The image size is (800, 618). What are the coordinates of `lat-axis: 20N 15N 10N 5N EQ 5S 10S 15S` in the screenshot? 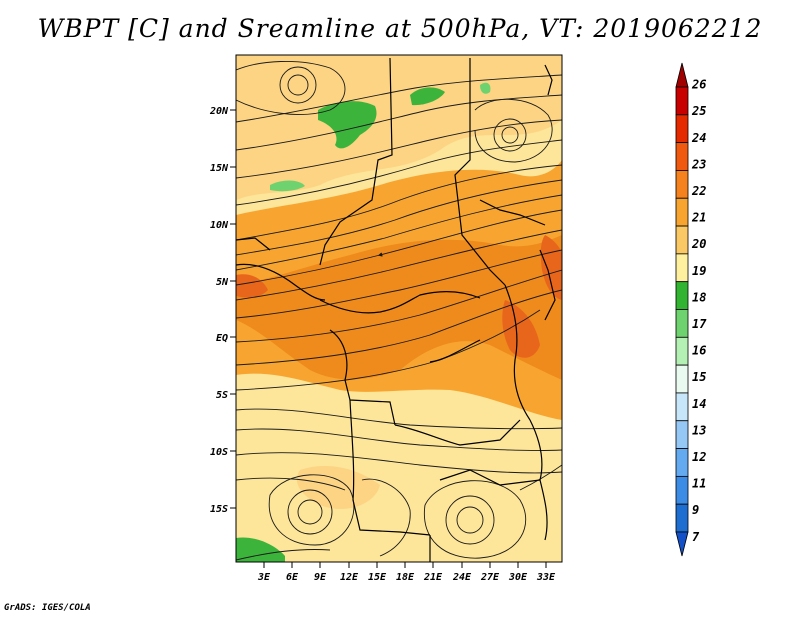 It's located at (222, 310).